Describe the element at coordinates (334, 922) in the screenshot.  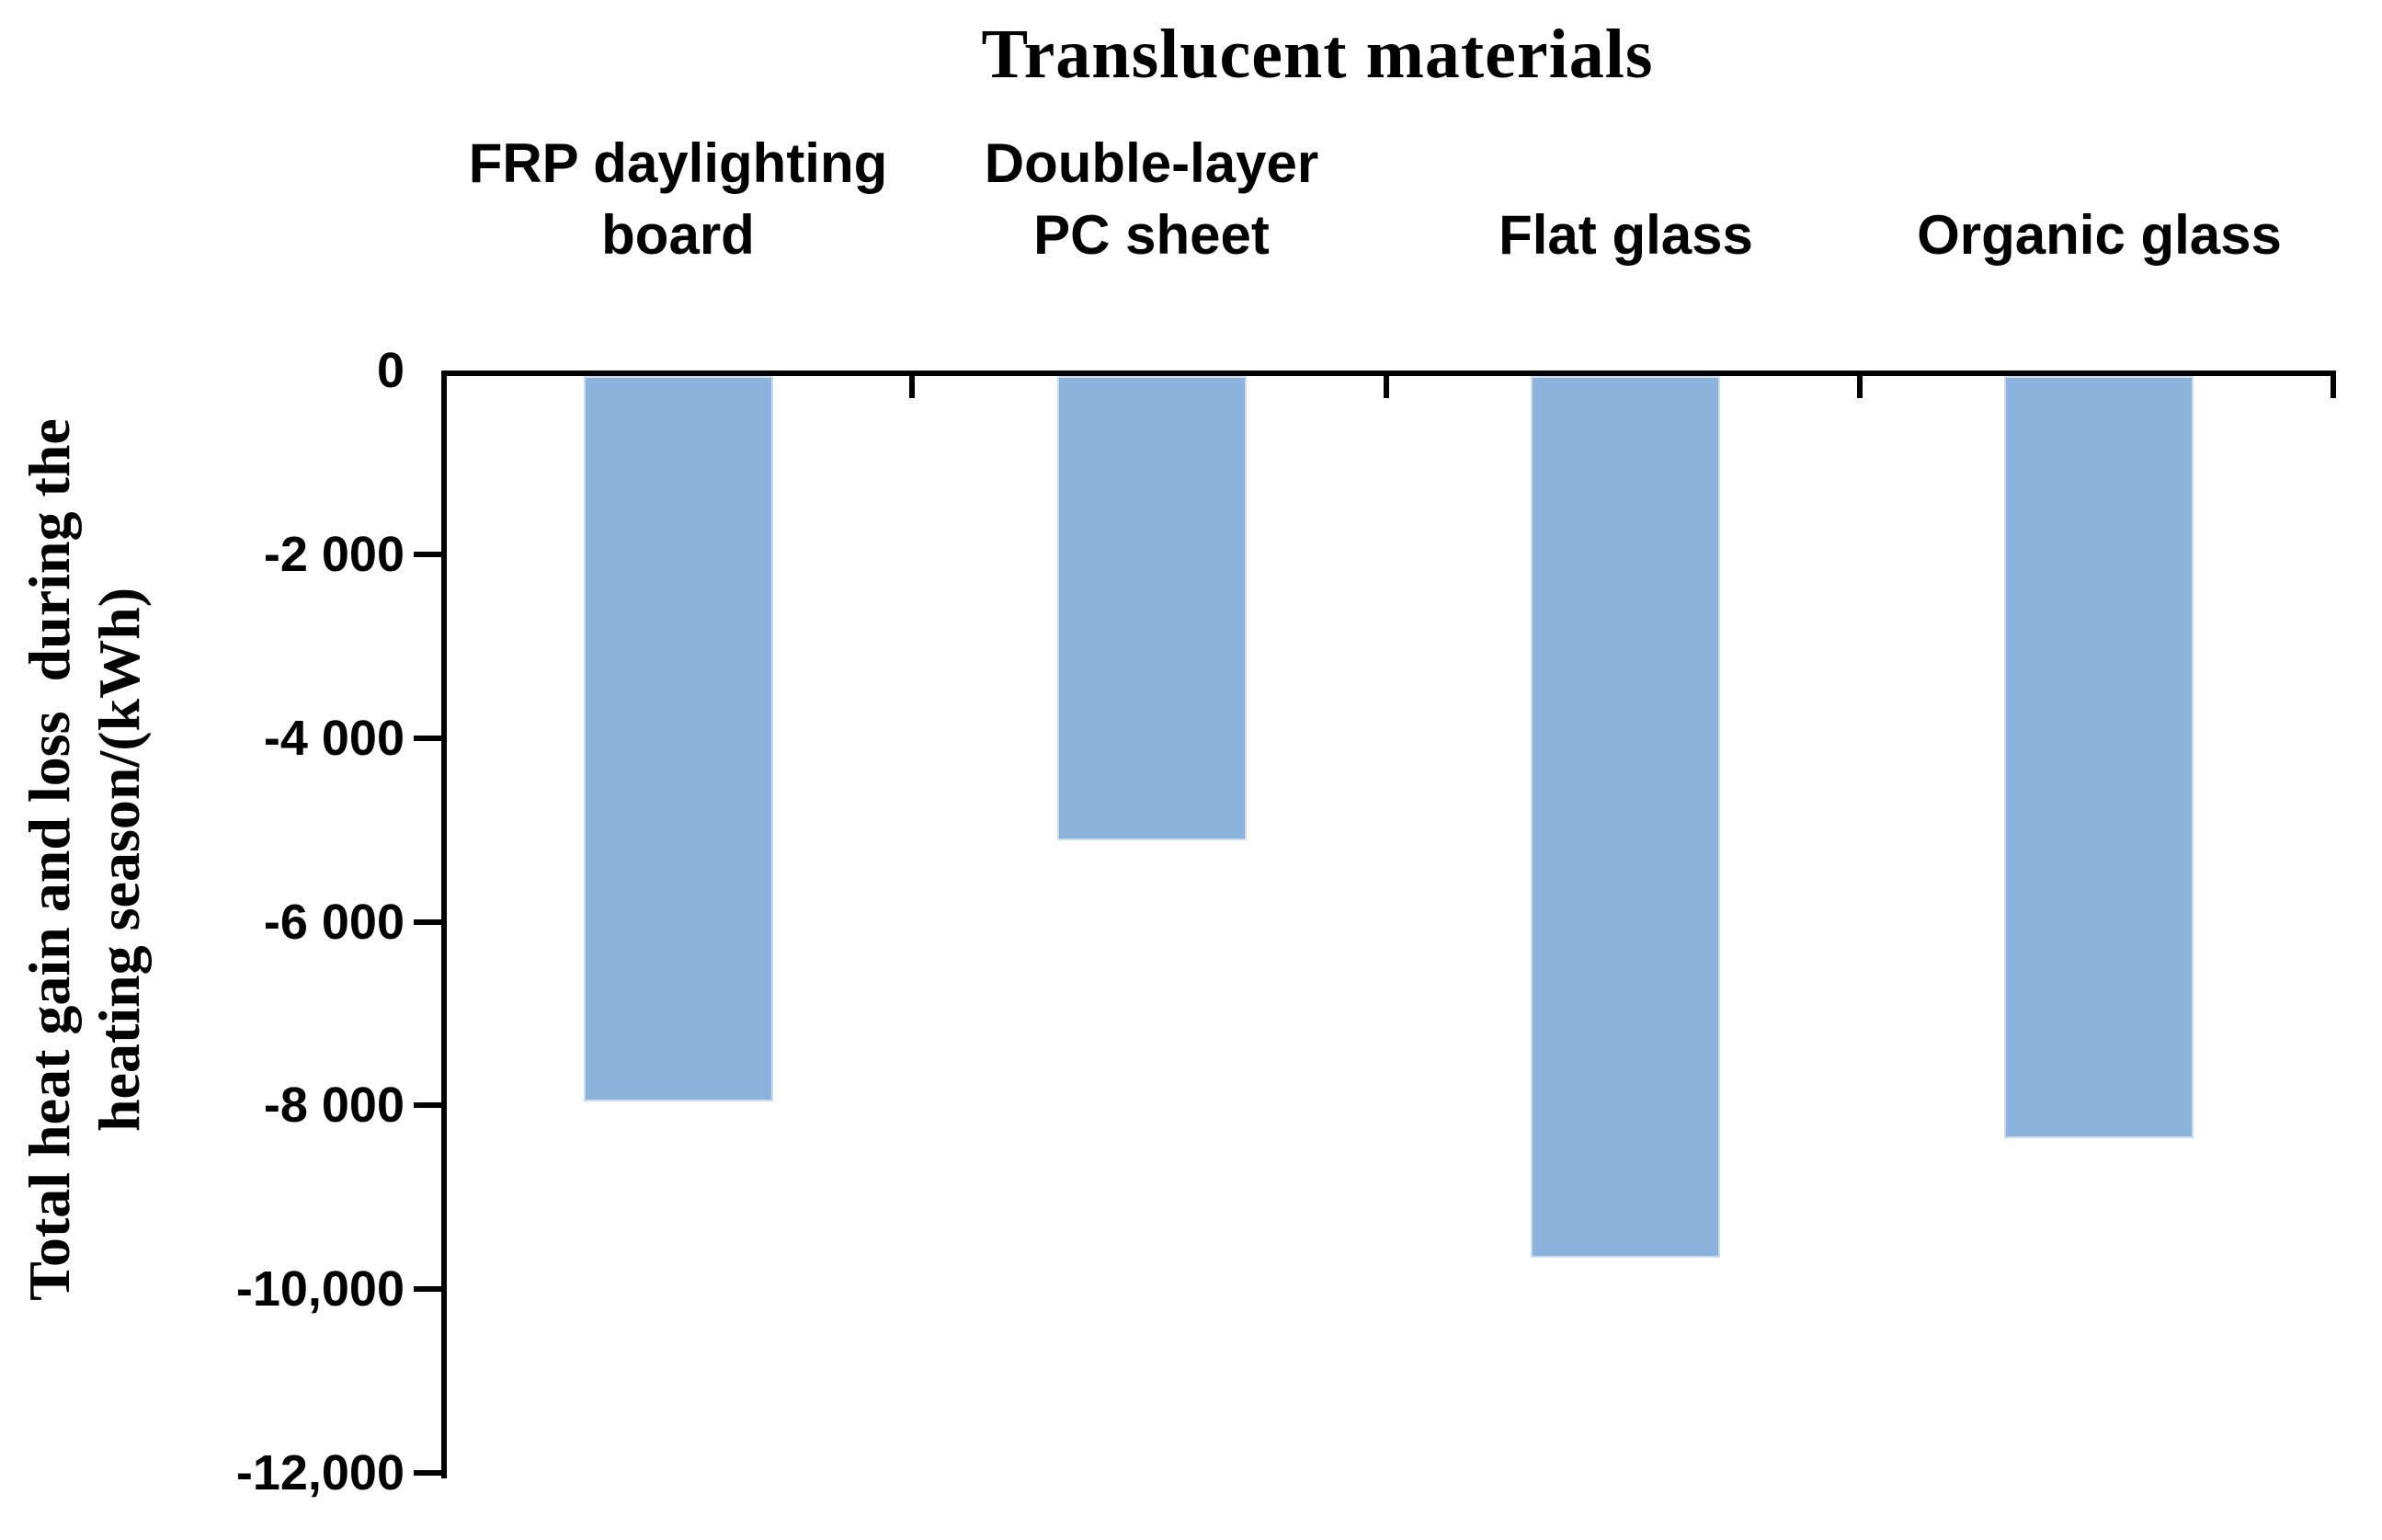
I see `y-tick-label: -6 000` at that location.